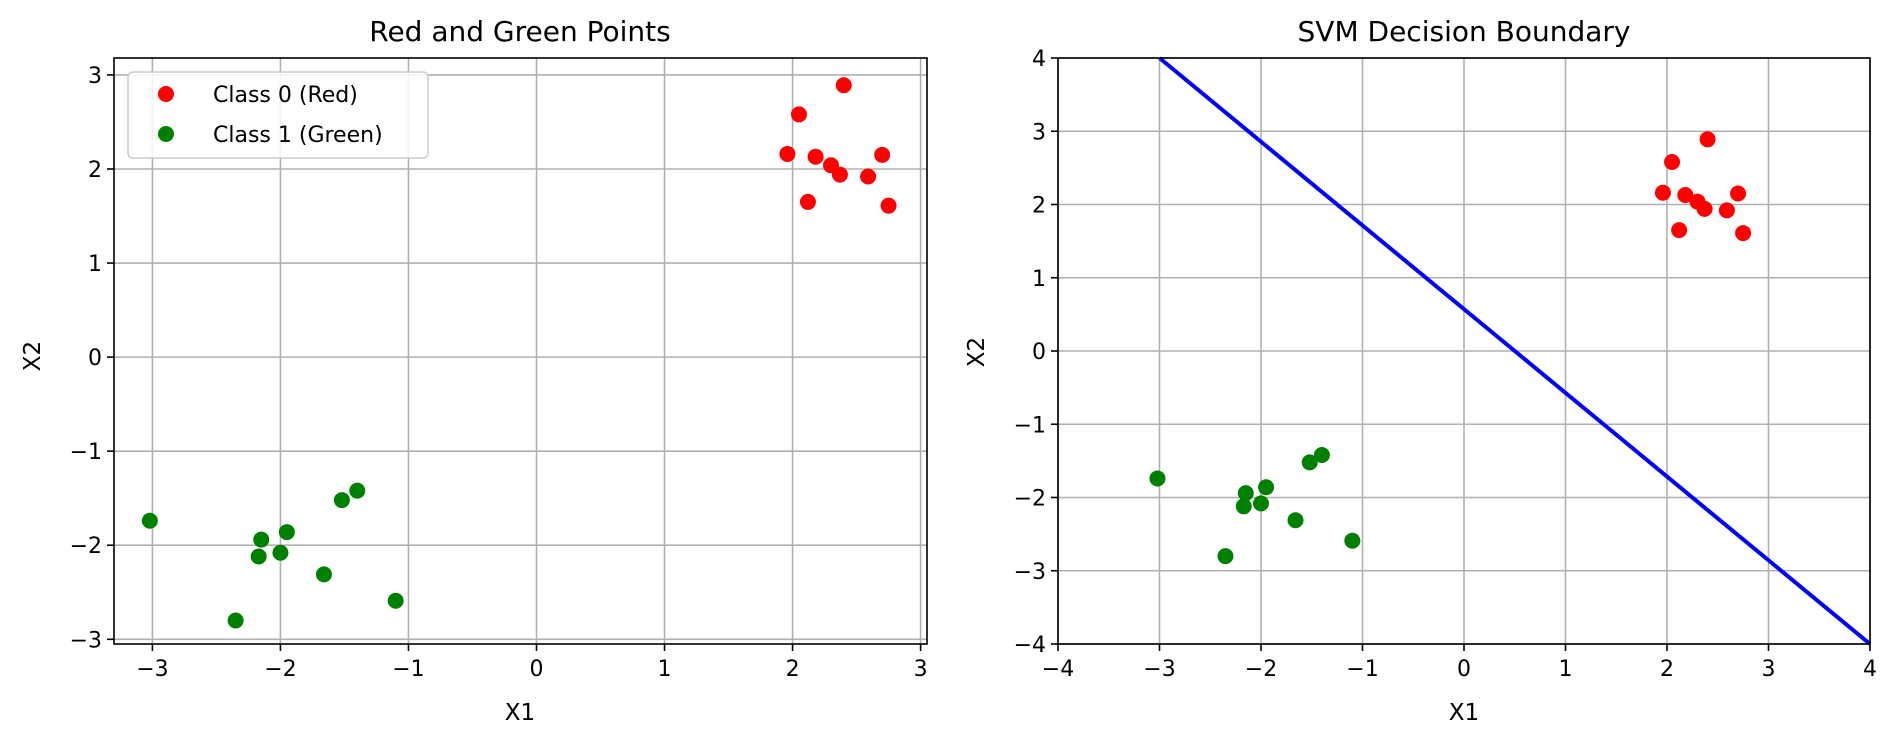 Image resolution: width=1898 pixels, height=744 pixels. Describe the element at coordinates (278, 115) in the screenshot. I see `legend-box` at that location.